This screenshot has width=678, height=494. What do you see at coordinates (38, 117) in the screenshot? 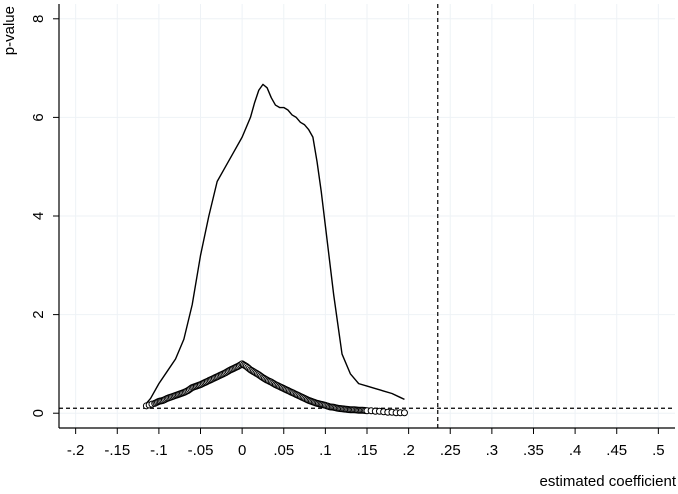
I see `y-tick-label: 6` at bounding box center [38, 117].